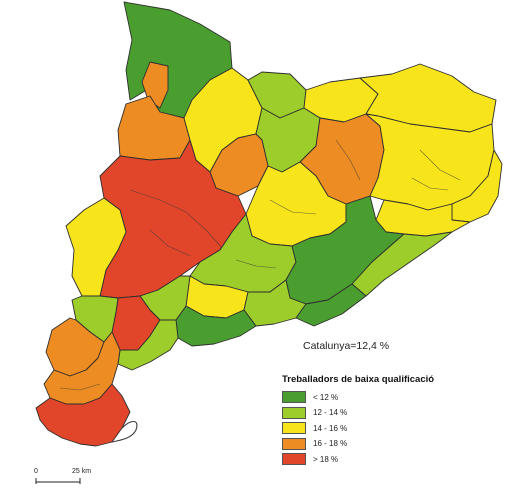 Image resolution: width=507 pixels, height=493 pixels. What do you see at coordinates (83, 415) in the screenshot?
I see `region-montsia` at bounding box center [83, 415].